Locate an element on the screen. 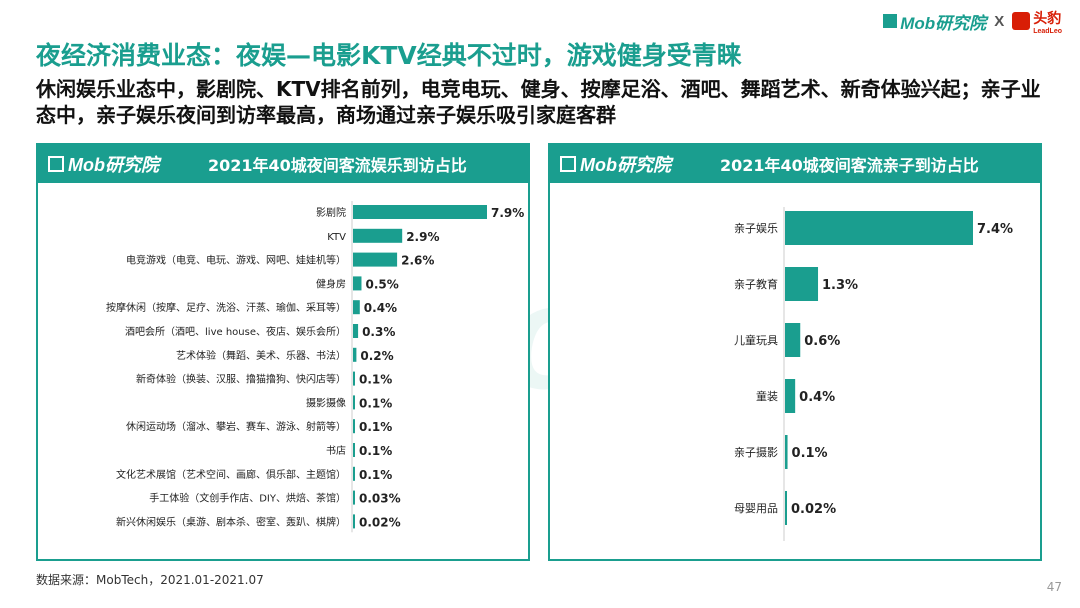 This screenshot has width=1080, height=608. value-label: 7.9% is located at coordinates (507, 213).